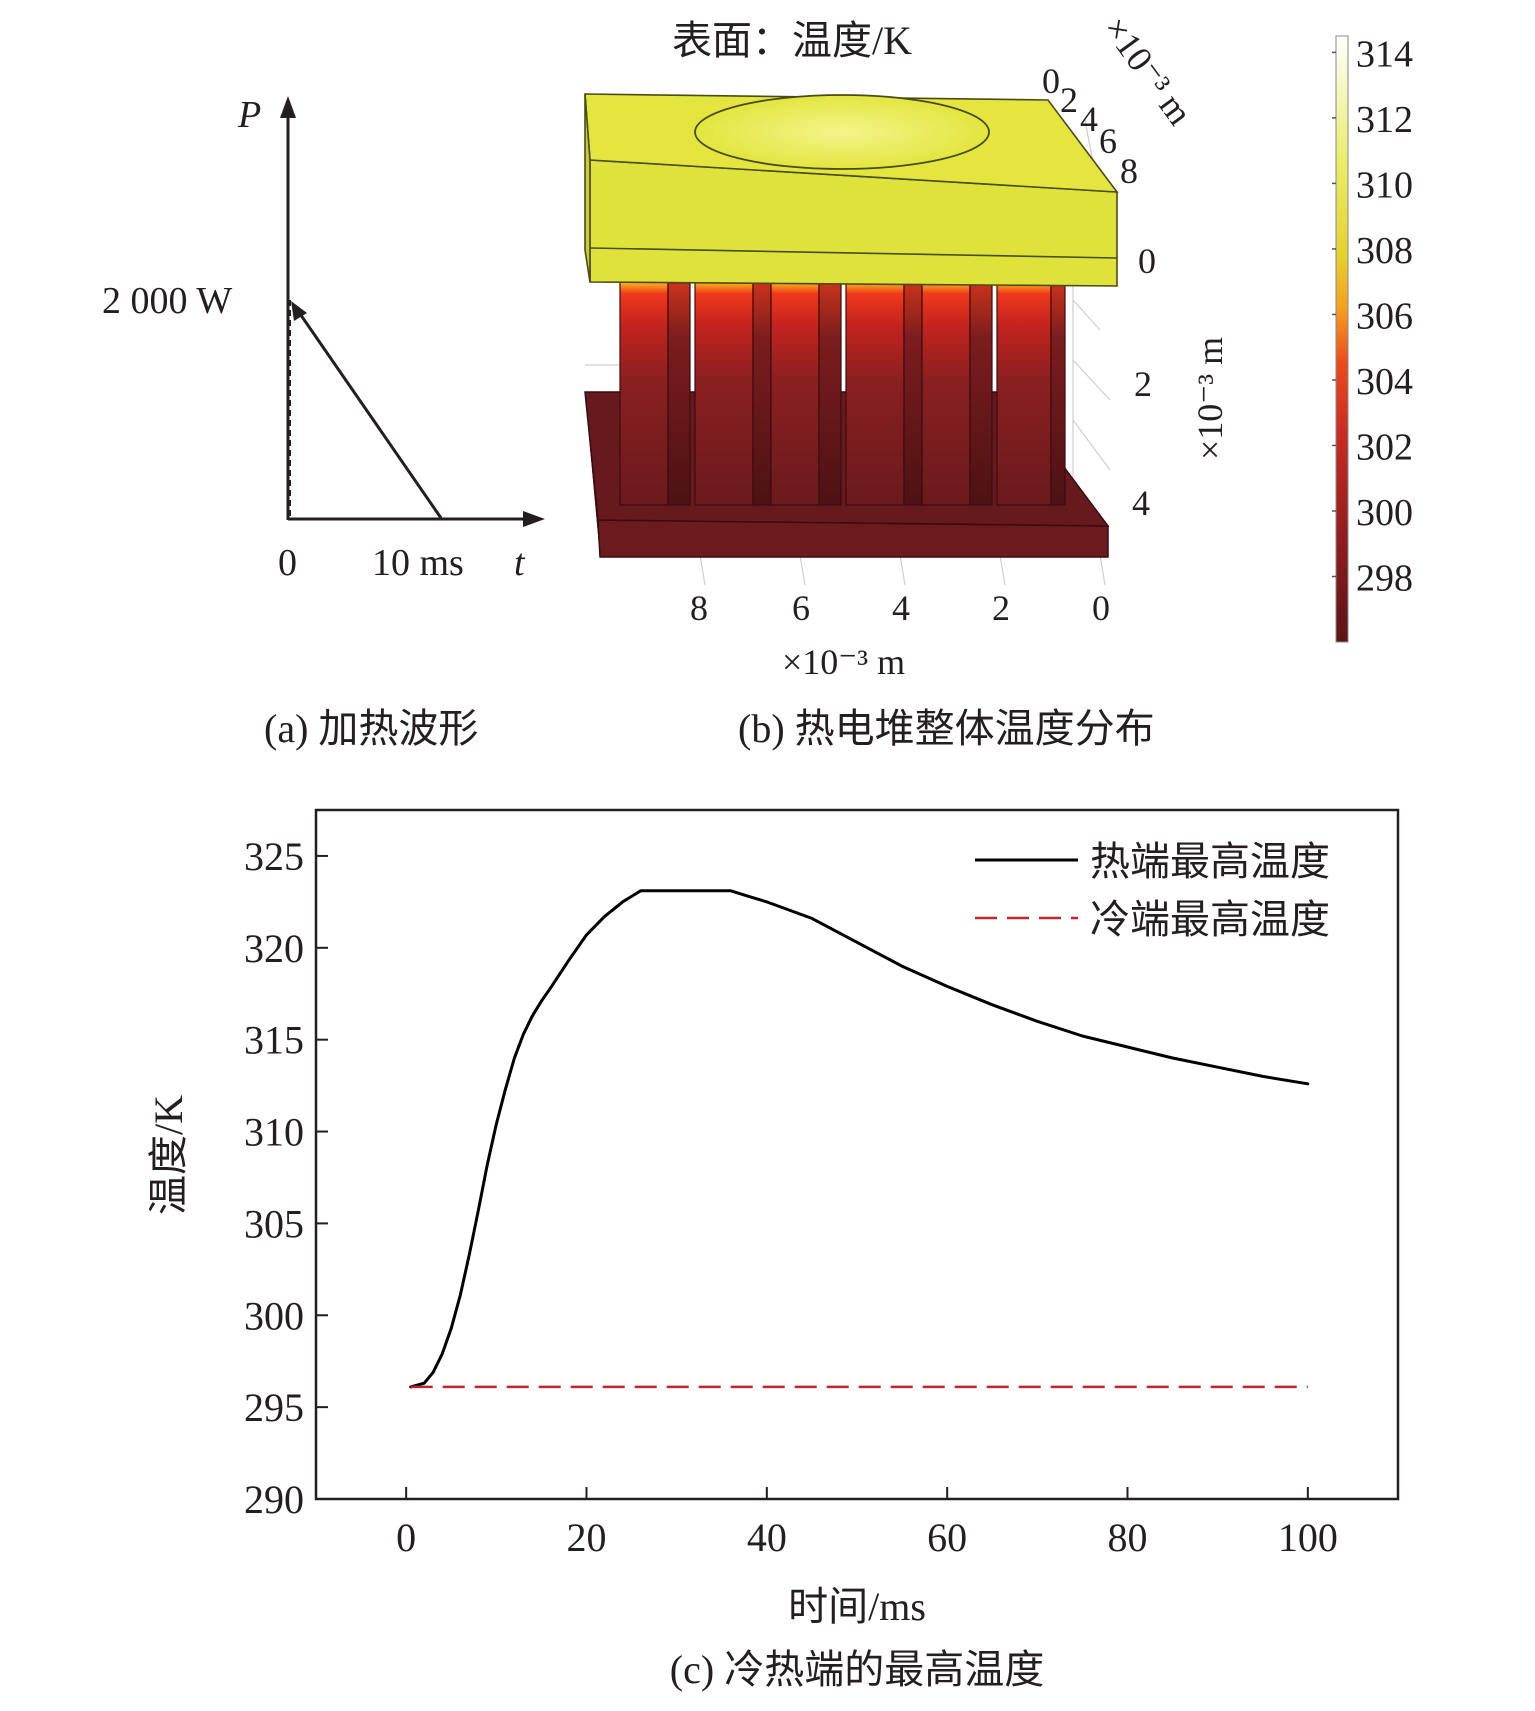 This screenshot has width=1535, height=1711. What do you see at coordinates (1181, 382) in the screenshot?
I see `panel-b-vertical-axis-ticks: 0 2 4 ×10⁻³ m` at bounding box center [1181, 382].